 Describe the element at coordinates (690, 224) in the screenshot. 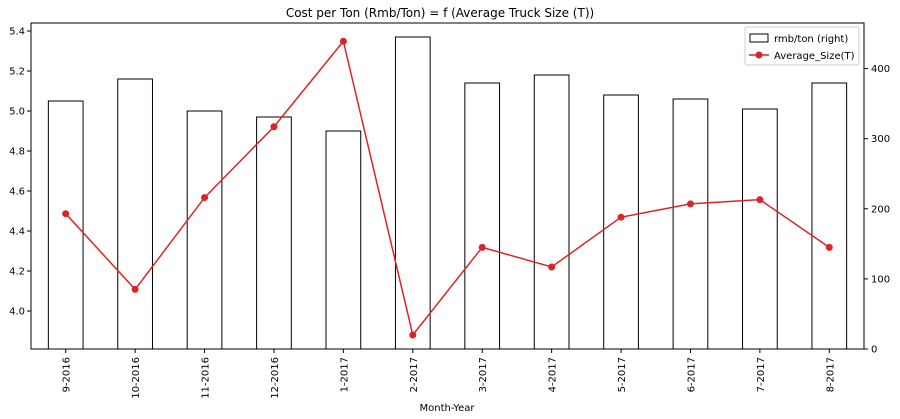

I see `bar-6-2017` at that location.